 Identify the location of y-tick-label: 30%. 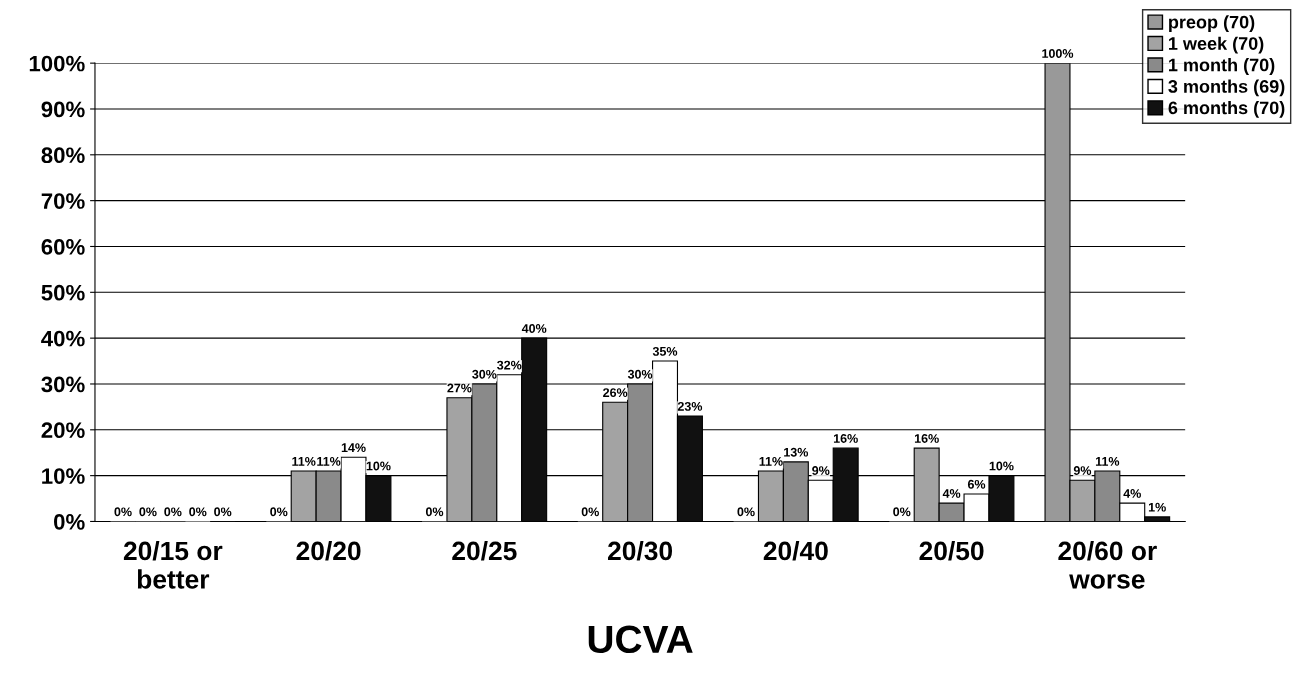
(63, 384).